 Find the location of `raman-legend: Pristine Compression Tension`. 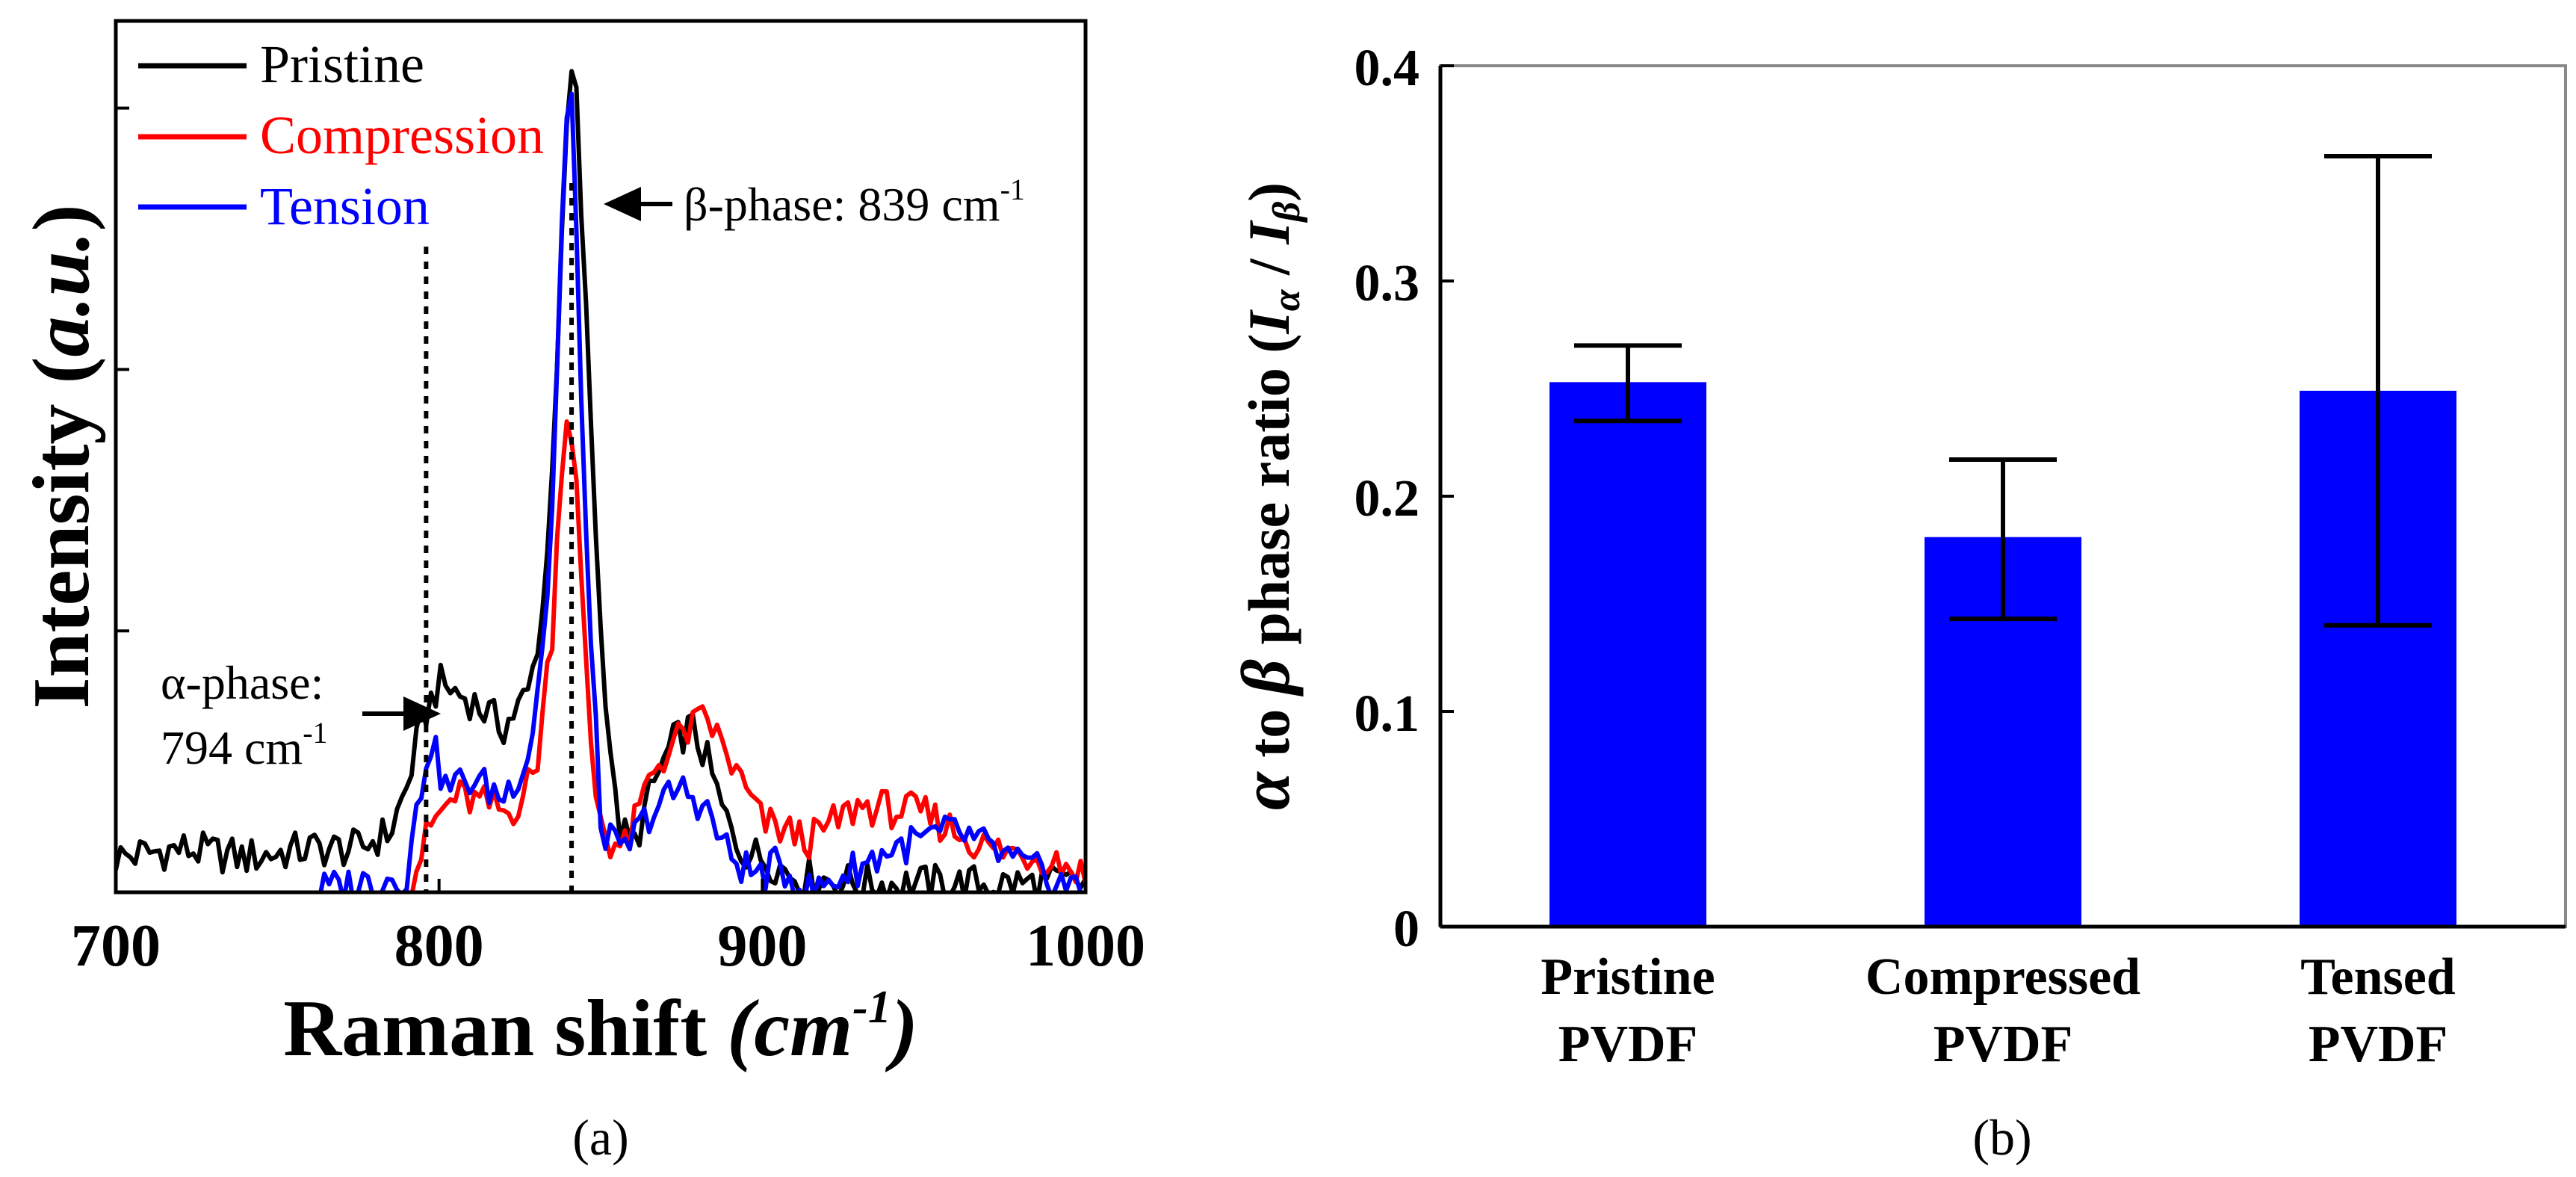

raman-legend: Pristine Compression Tension is located at coordinates (341, 135).